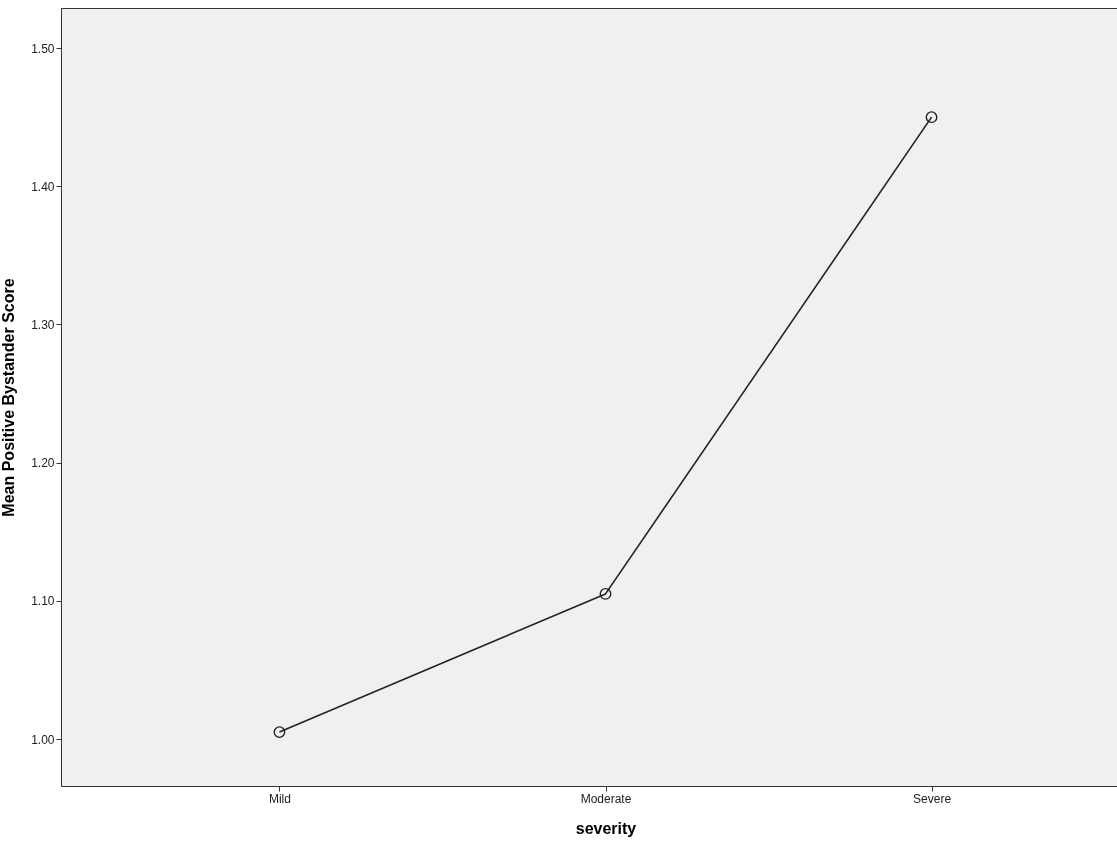 The width and height of the screenshot is (1117, 848). I want to click on y-axis-title: Mean Positive Bystander Score, so click(9, 397).